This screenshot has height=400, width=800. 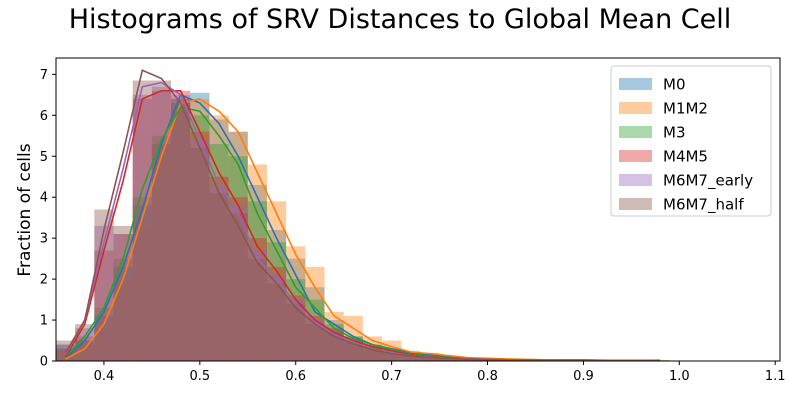 I want to click on legend-swatch-m1m2, so click(x=635, y=108).